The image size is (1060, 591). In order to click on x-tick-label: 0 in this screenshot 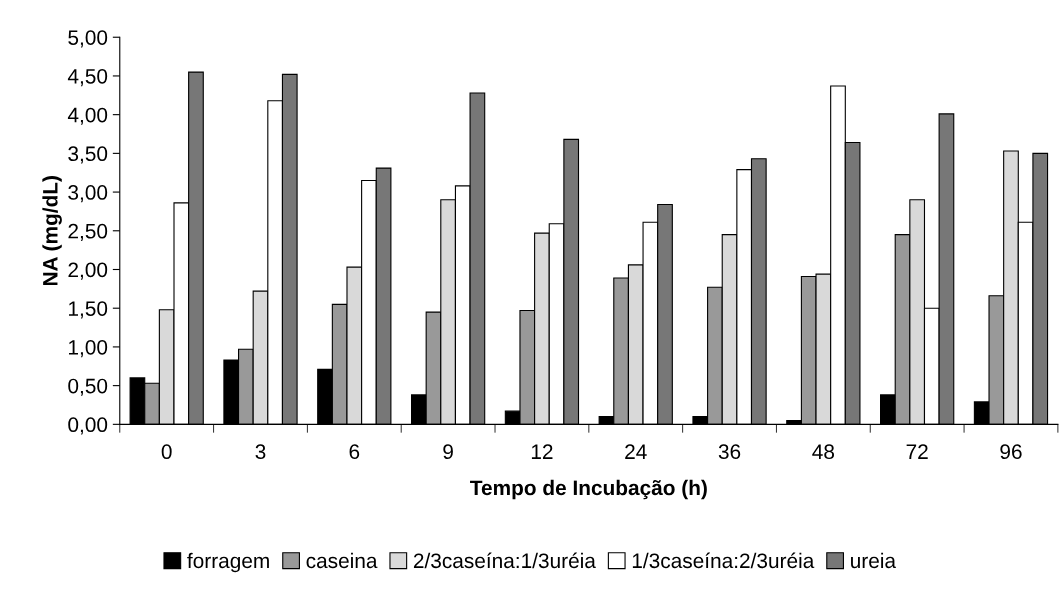, I will do `click(166, 452)`.